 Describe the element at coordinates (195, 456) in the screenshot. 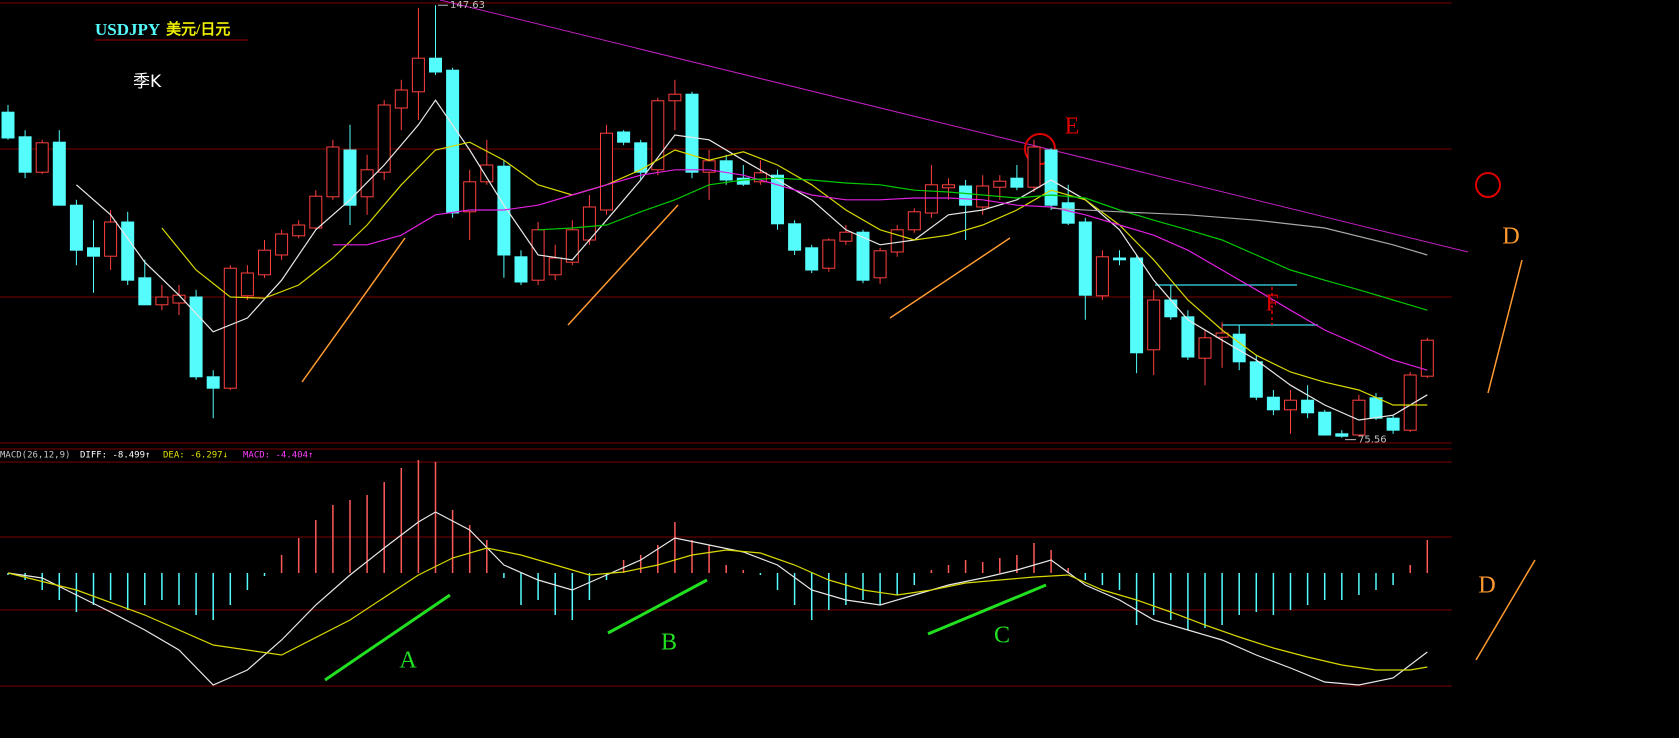

I see `readout: DEA: -6.297↓` at that location.